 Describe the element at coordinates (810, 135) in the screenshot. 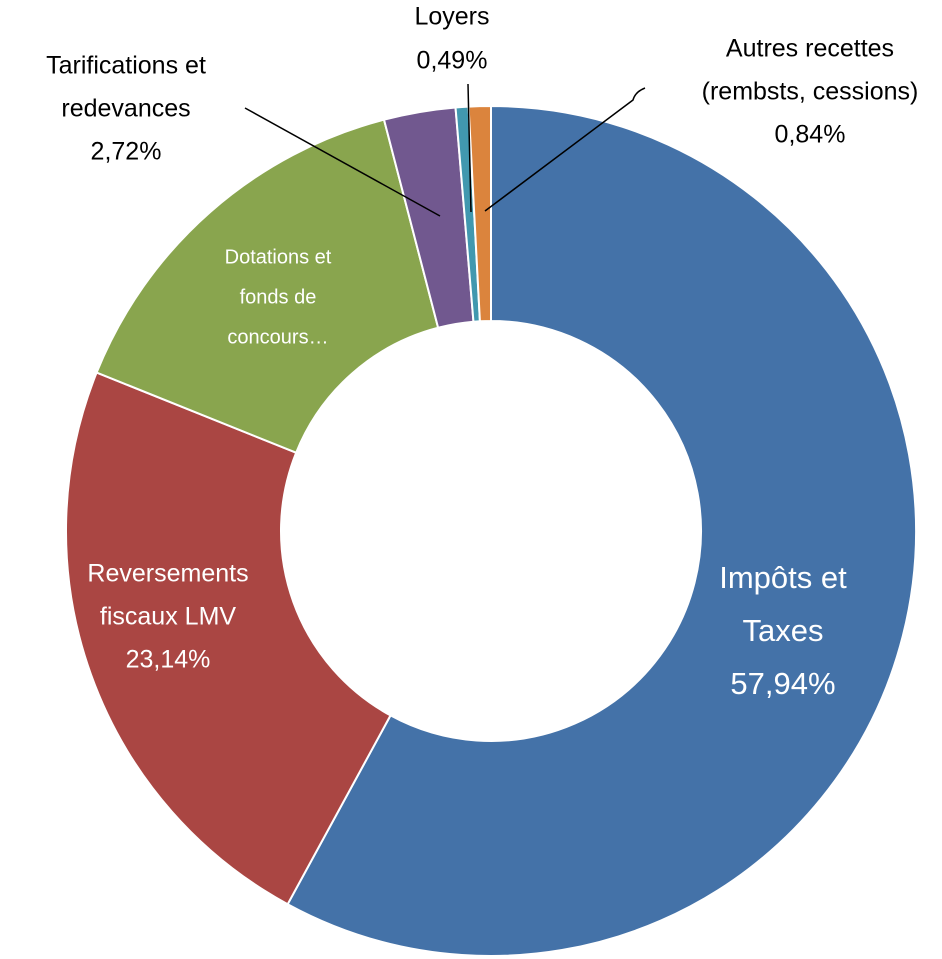

I see `value-label: 0,84%` at that location.